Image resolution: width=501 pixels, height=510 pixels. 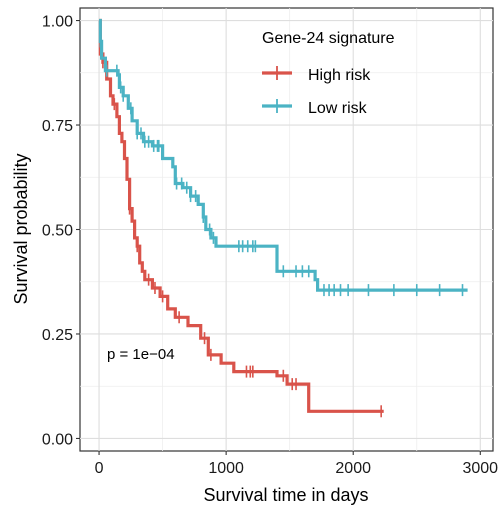 I want to click on y-tick-label: 0.75, so click(x=57, y=126).